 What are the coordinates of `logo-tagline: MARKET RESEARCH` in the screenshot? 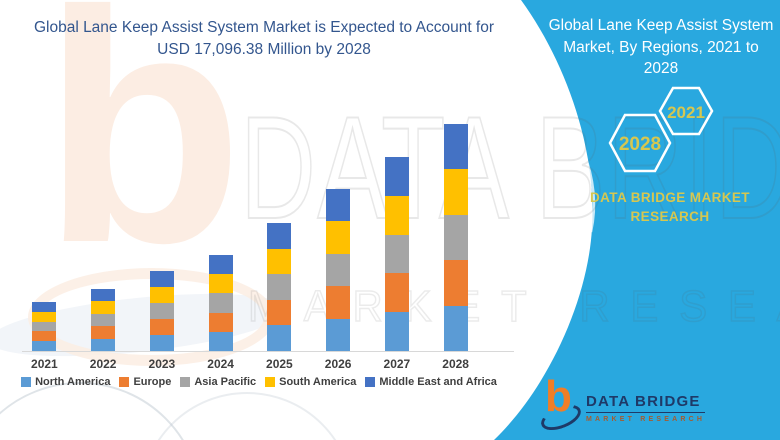 It's located at (646, 419).